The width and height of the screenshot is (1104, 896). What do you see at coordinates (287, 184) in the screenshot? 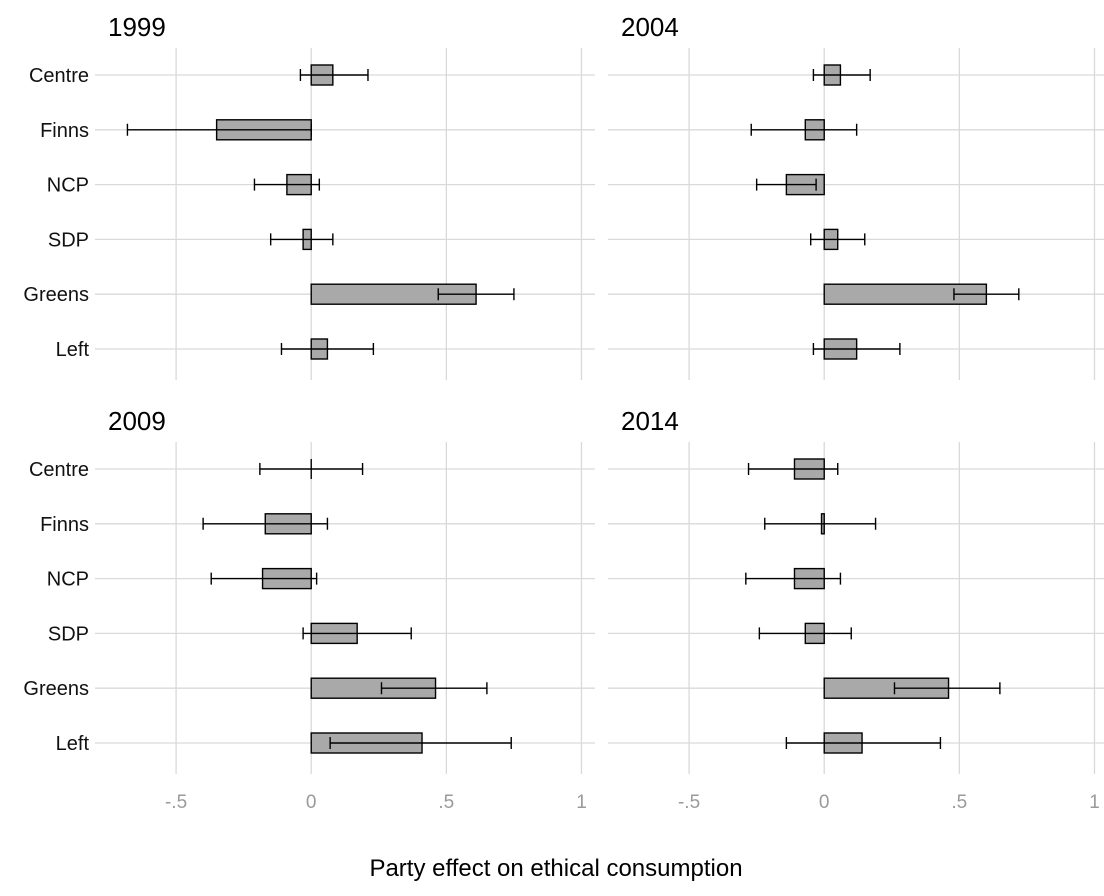
I see `panel-1999-errorbar-NCP` at bounding box center [287, 184].